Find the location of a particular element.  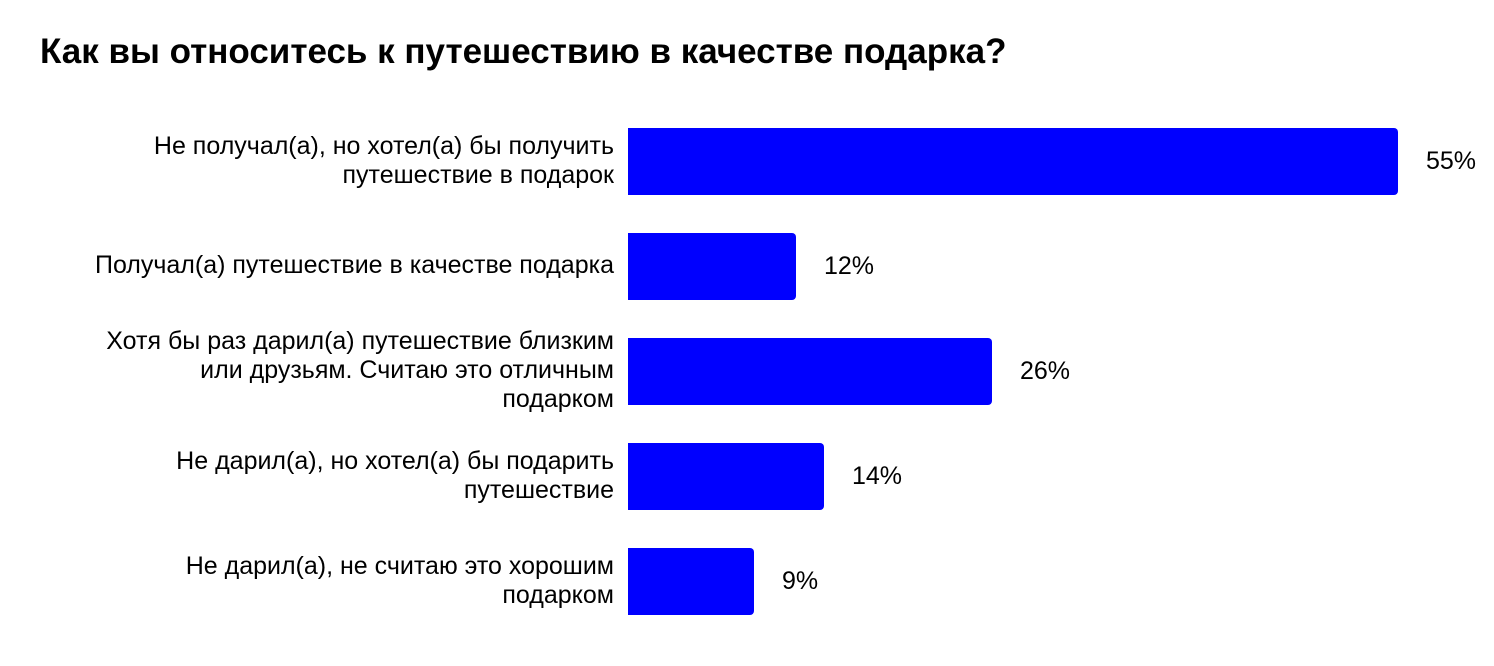

value-label-3: 26% is located at coordinates (1045, 370).